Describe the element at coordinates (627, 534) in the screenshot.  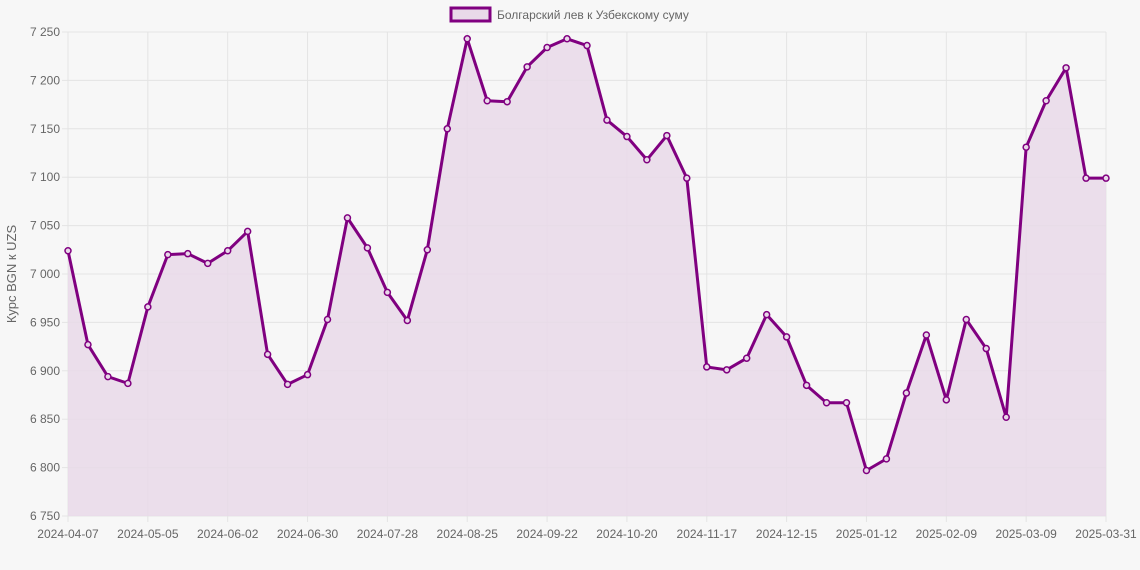
I see `x-tick-label: 2024-10-20` at that location.